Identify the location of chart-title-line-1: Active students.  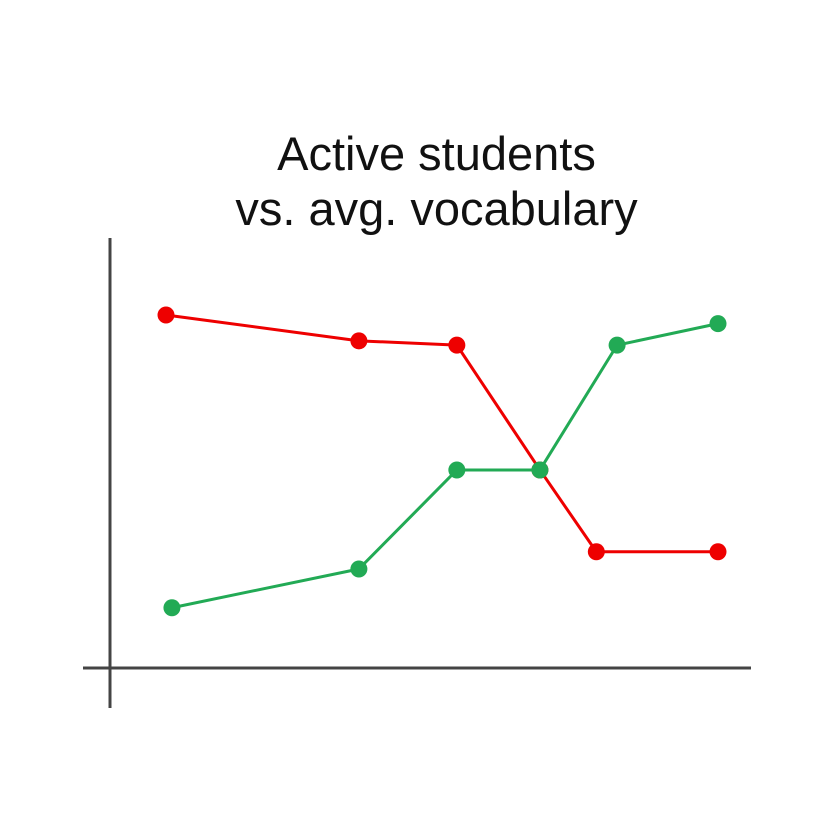
(436, 153).